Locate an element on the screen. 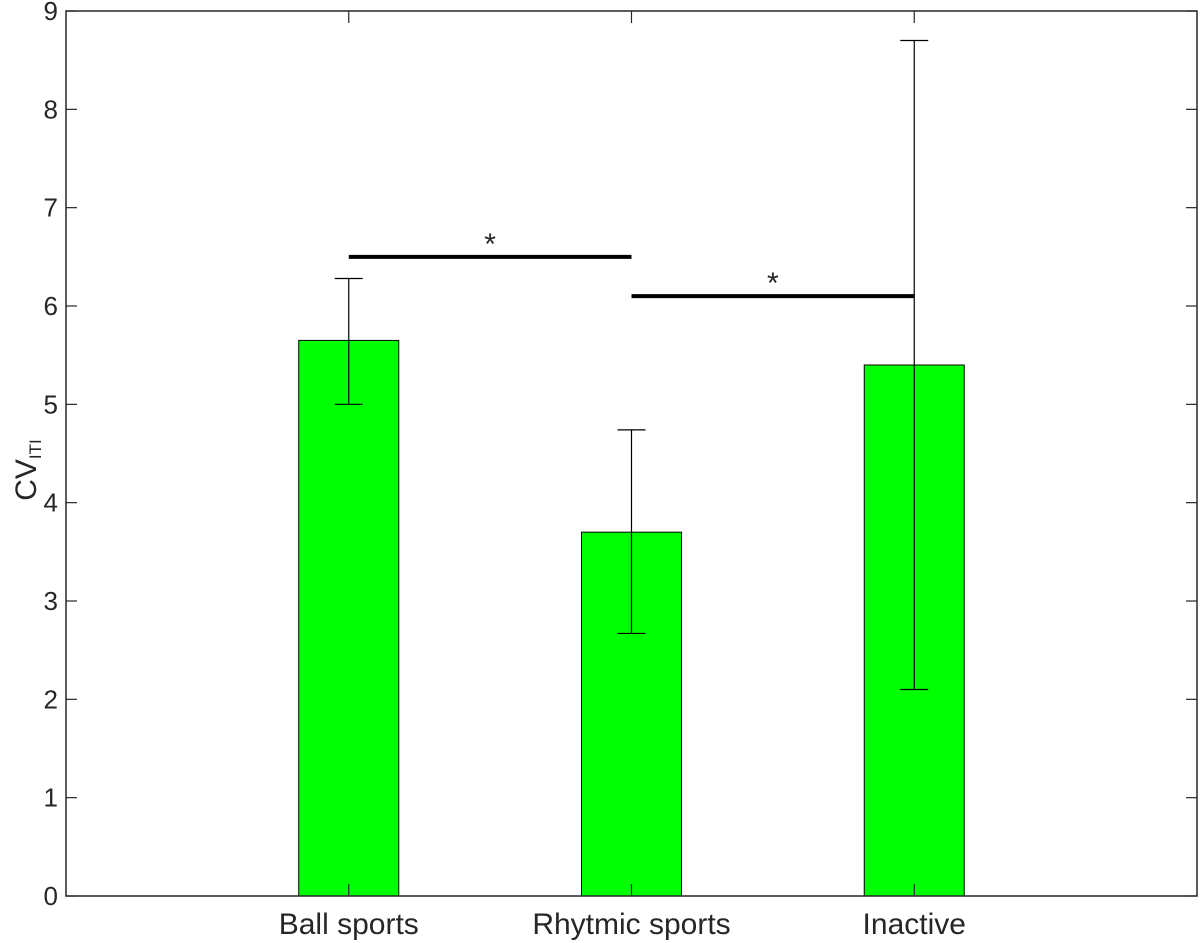 This screenshot has height=943, width=1200. y-axis-label: CVITI is located at coordinates (27, 470).